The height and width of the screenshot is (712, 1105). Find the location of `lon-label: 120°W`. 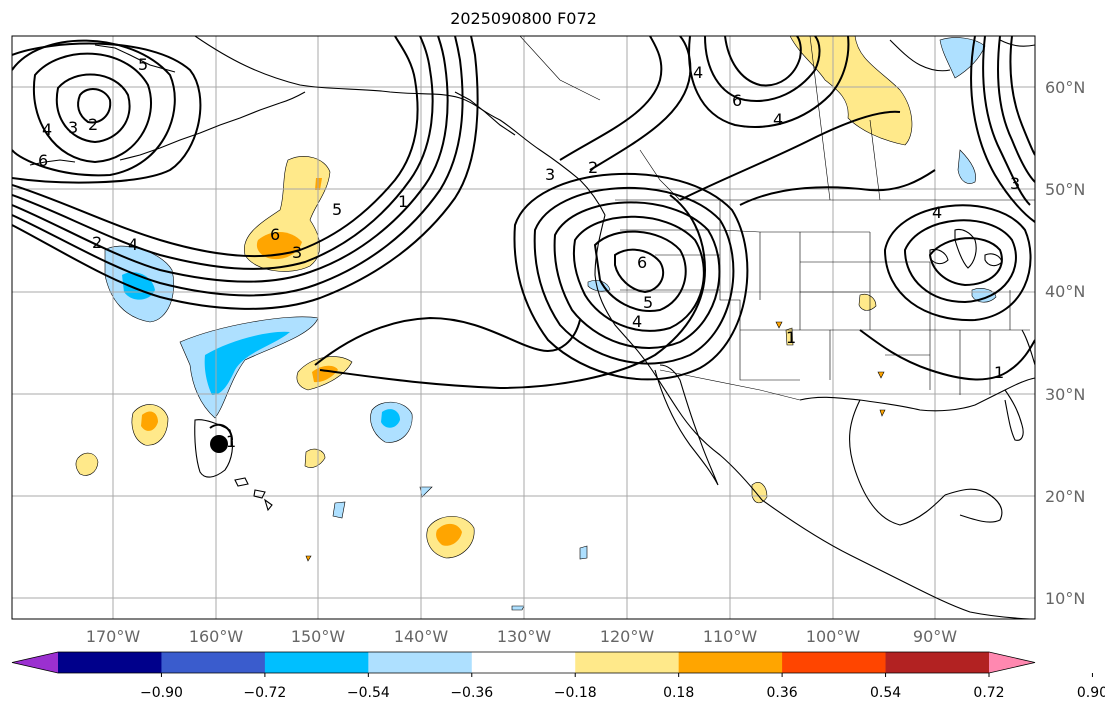

lon-label: 120°W is located at coordinates (627, 636).